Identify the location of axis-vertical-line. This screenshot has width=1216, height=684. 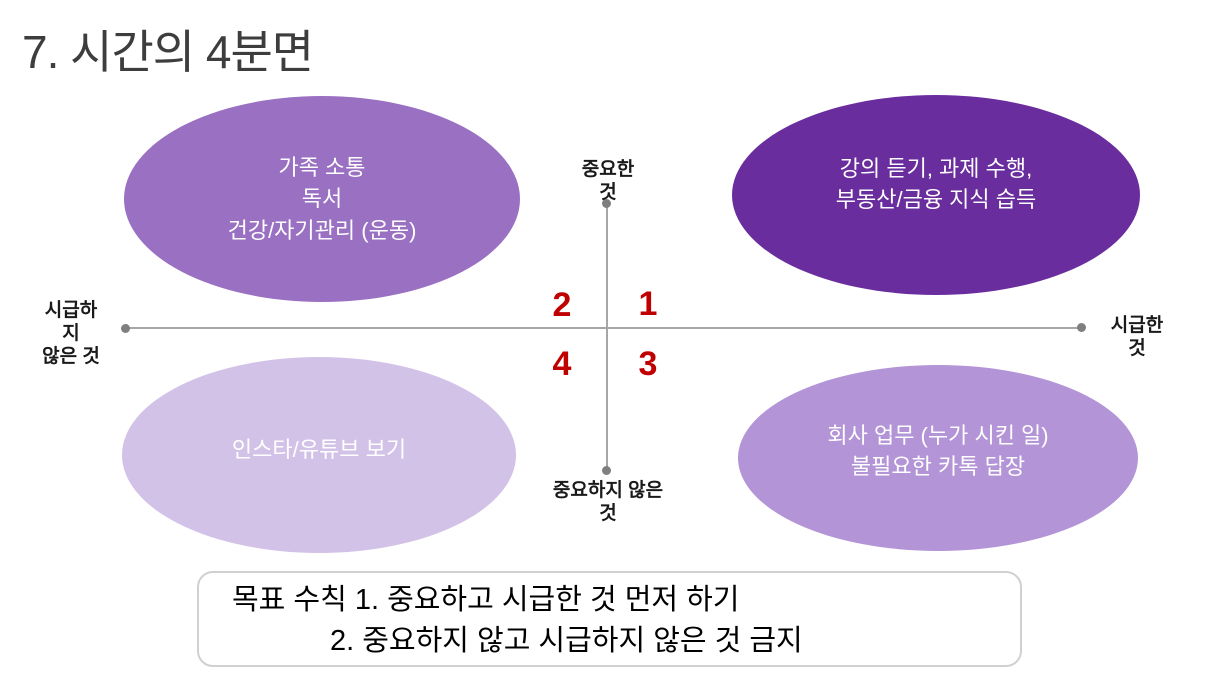
(607, 337).